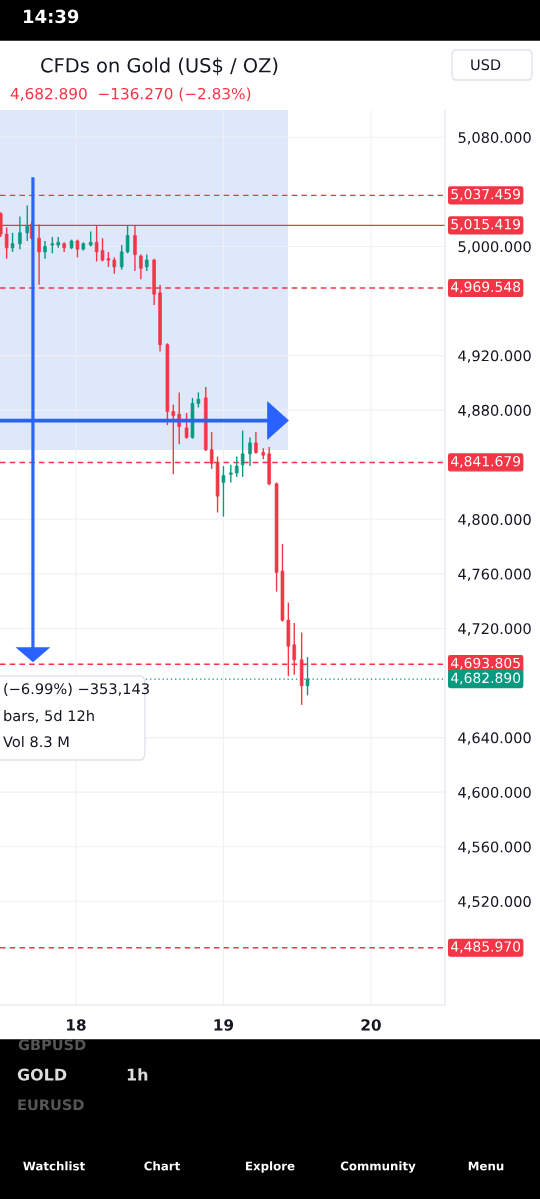 The height and width of the screenshot is (1199, 540). Describe the element at coordinates (494, 575) in the screenshot. I see `y-tick-label: 4,760.000` at that location.